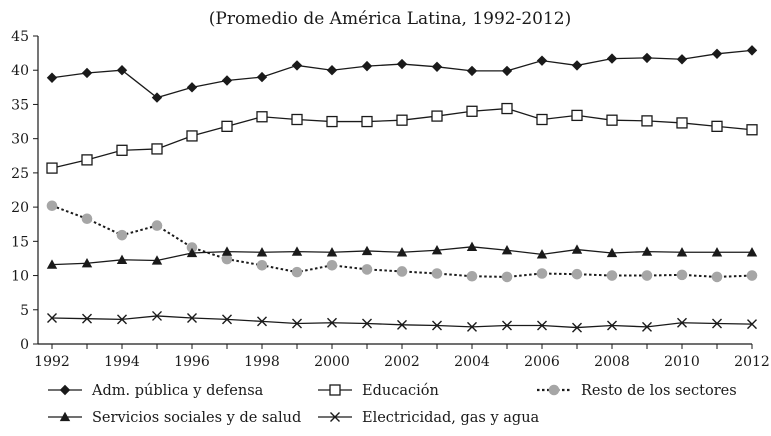 The width and height of the screenshot is (771, 436). I want to click on legend-item-4: Electricidad, gas y agua, so click(429, 418).